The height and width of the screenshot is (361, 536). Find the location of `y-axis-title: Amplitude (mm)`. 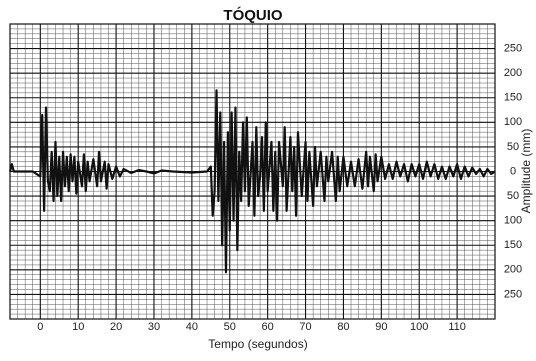

y-axis-title: Amplitude (mm) is located at coordinates (526, 171).